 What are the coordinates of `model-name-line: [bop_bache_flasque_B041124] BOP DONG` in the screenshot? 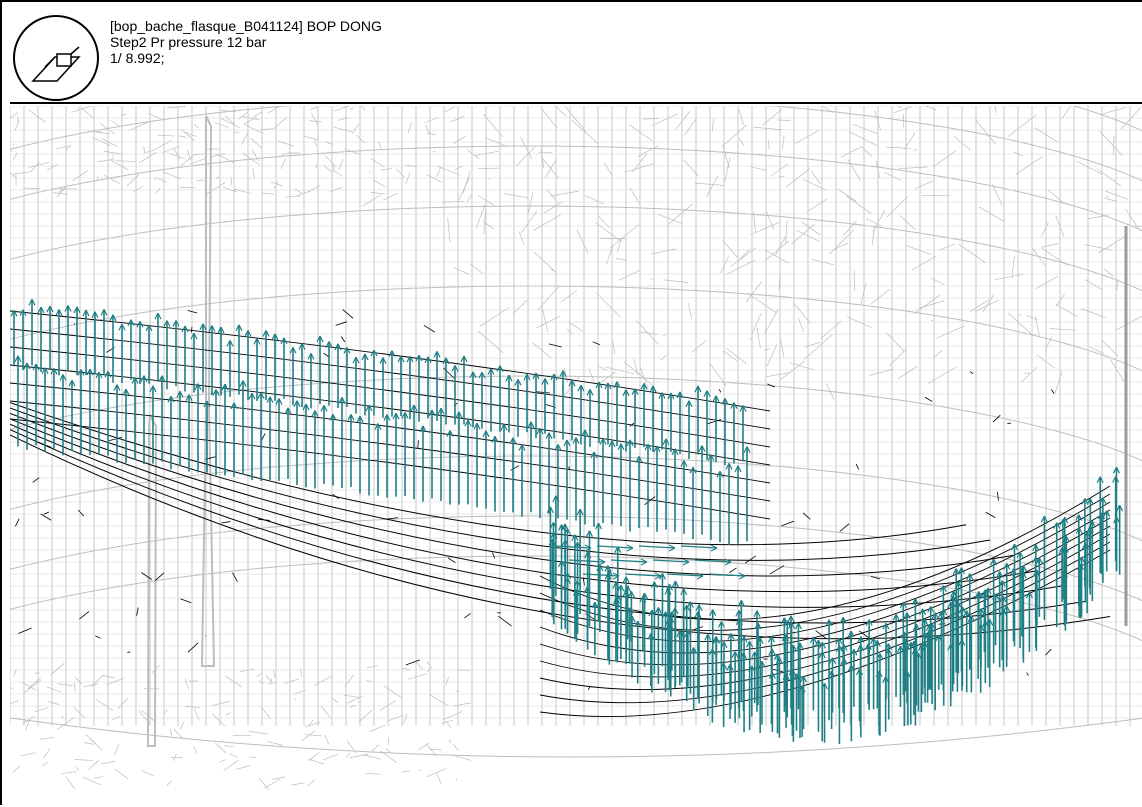 It's located at (246, 26).